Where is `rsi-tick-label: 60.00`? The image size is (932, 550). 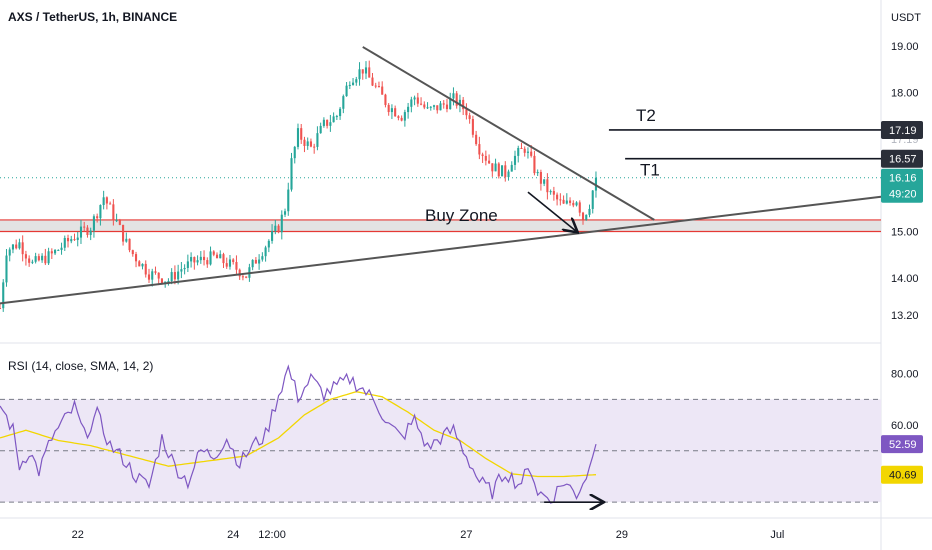 rsi-tick-label: 60.00 is located at coordinates (905, 426).